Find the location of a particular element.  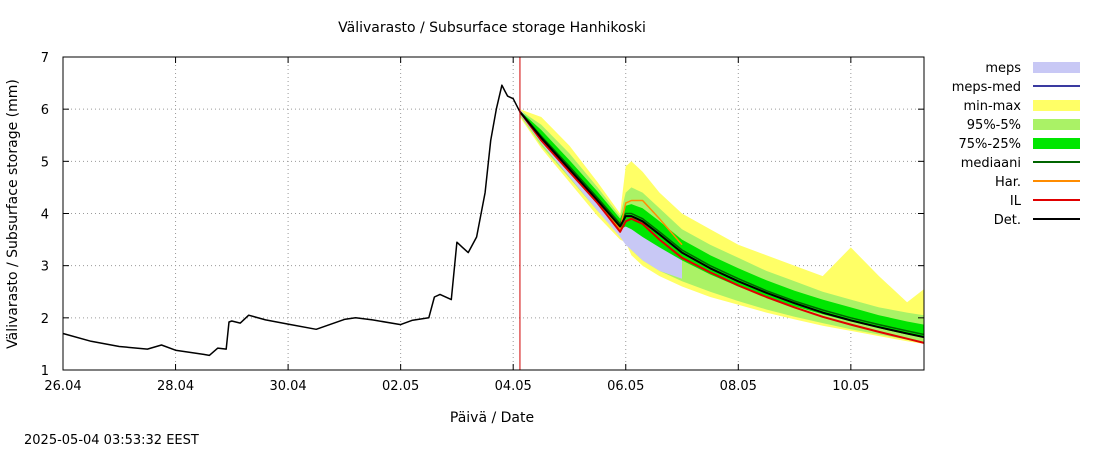

y-tick-label: 1 is located at coordinates (45, 371).